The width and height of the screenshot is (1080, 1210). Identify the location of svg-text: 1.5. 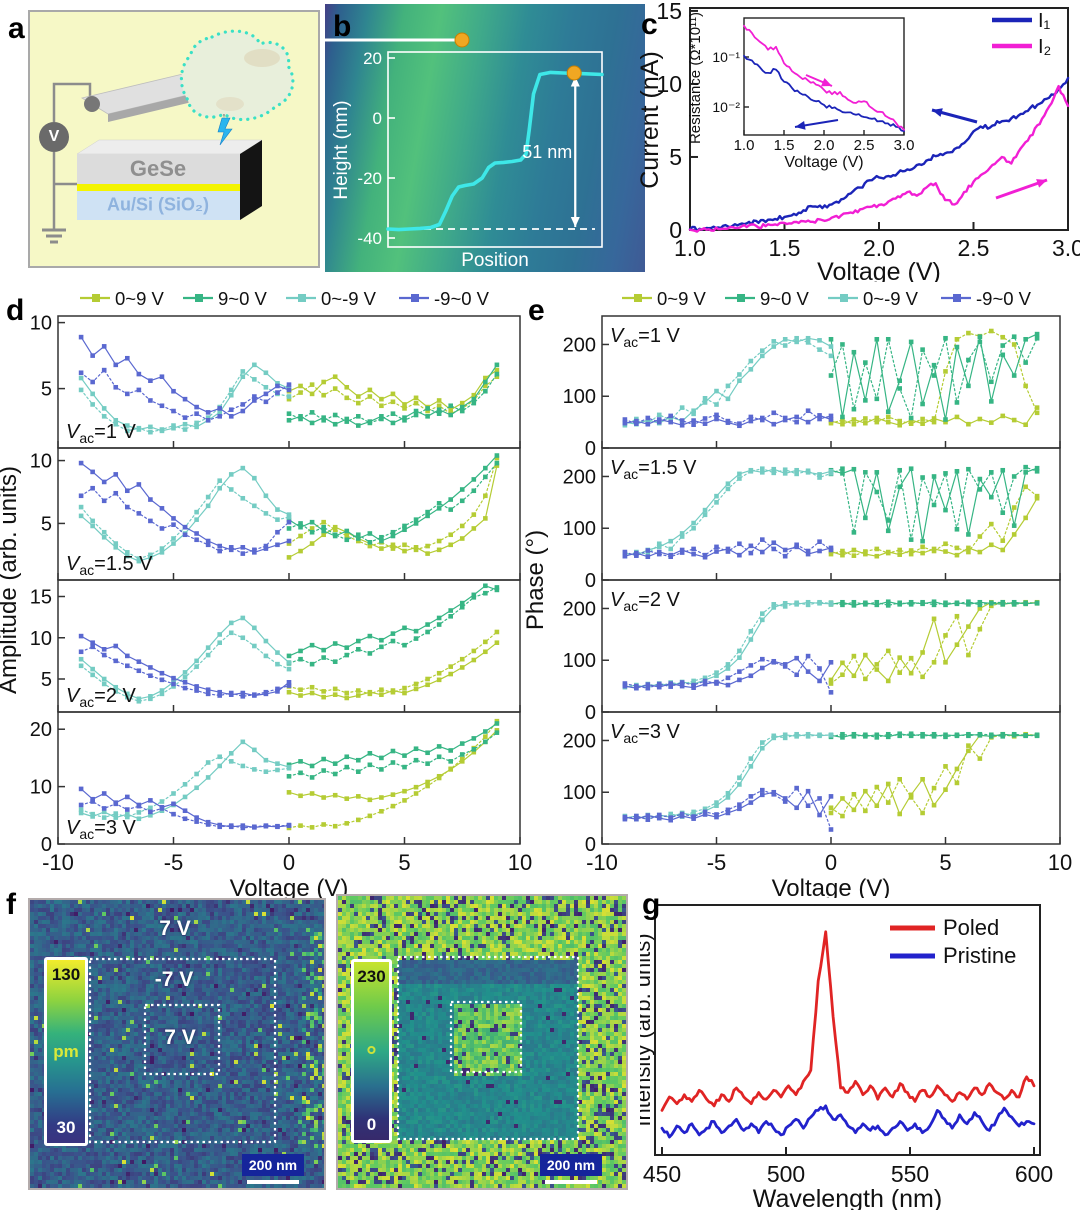
(785, 248).